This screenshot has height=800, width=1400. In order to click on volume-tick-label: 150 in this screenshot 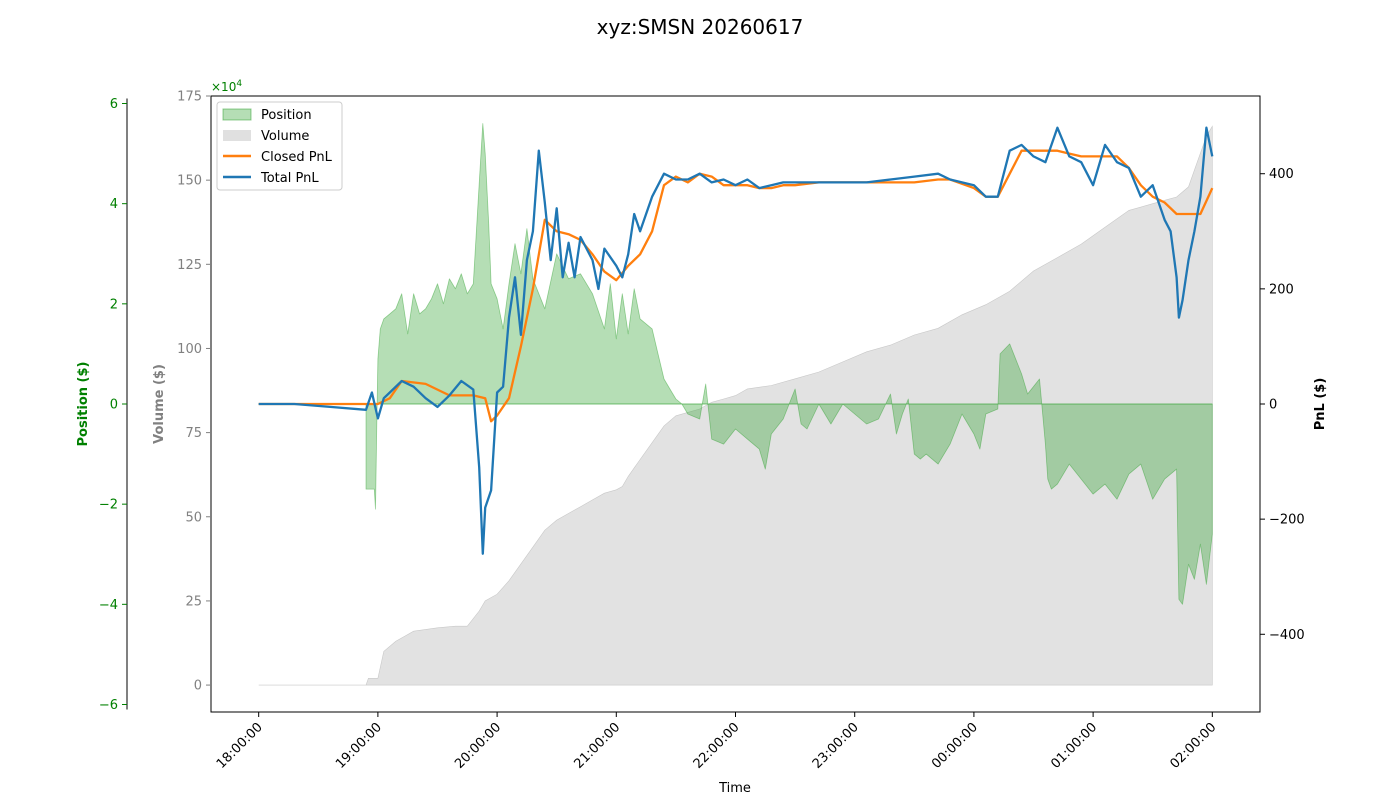, I will do `click(189, 181)`.